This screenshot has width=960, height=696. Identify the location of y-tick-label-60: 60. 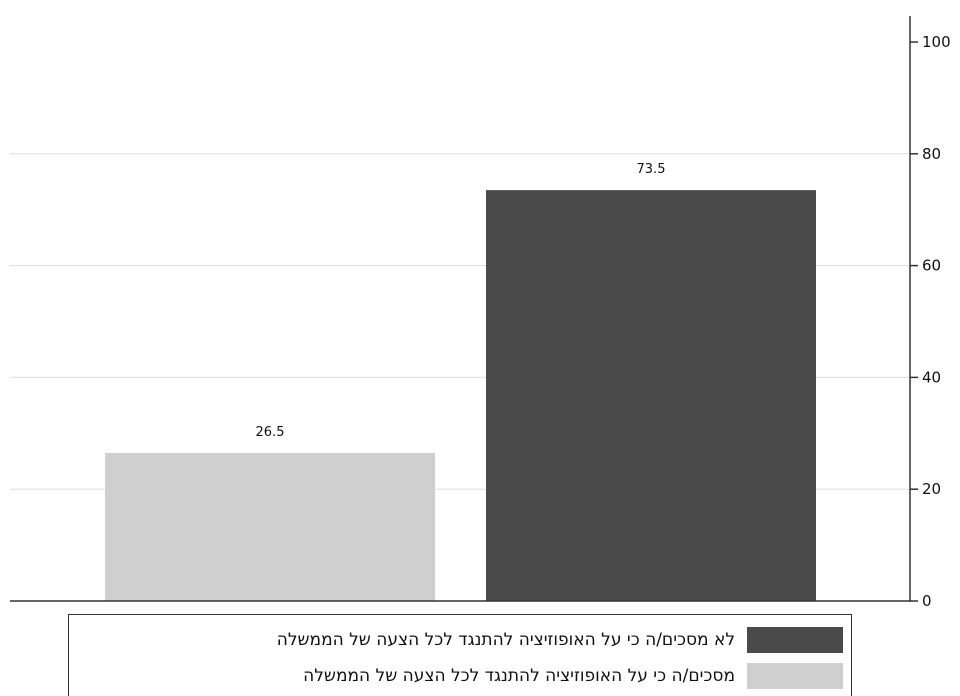
(931, 266).